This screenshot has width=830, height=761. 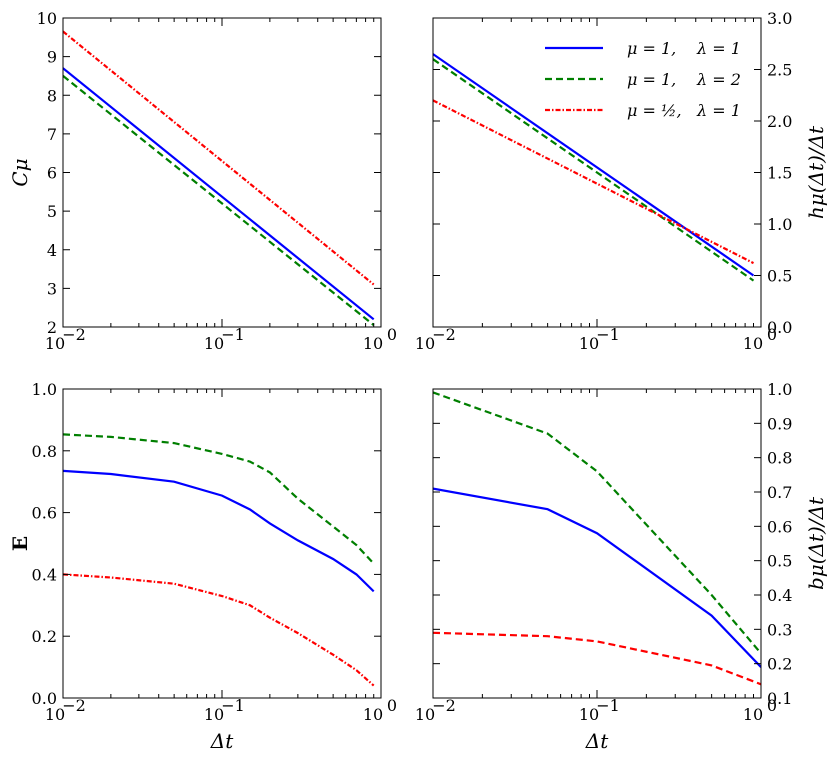 What do you see at coordinates (651, 48) in the screenshot?
I see `legend-label-1: μ = 1,` at bounding box center [651, 48].